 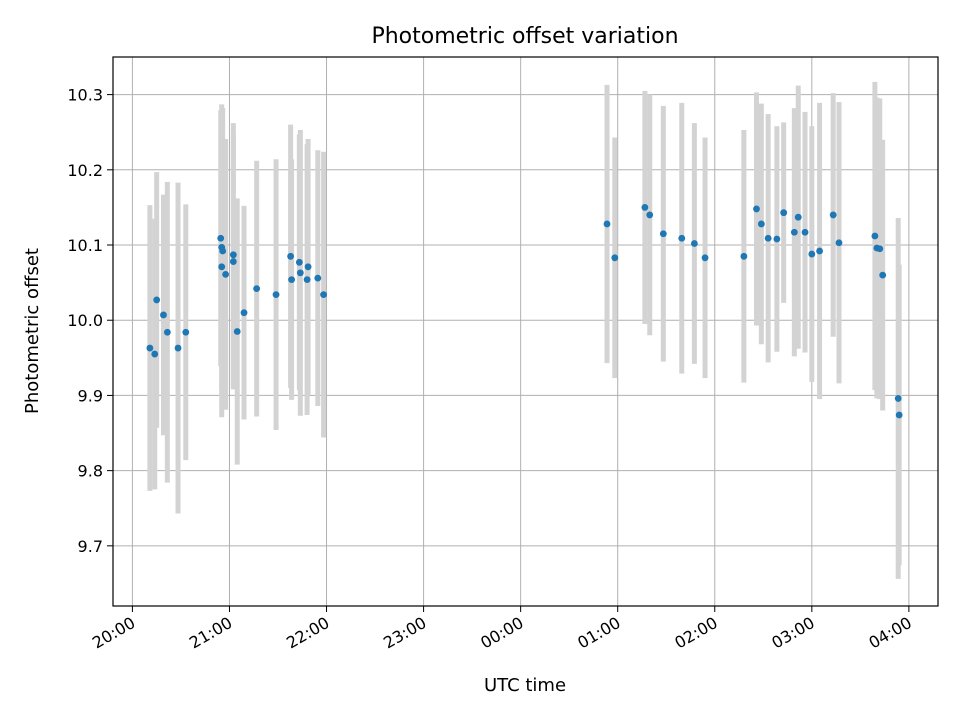 What do you see at coordinates (90, 395) in the screenshot?
I see `y-tick-label: 9.9` at bounding box center [90, 395].